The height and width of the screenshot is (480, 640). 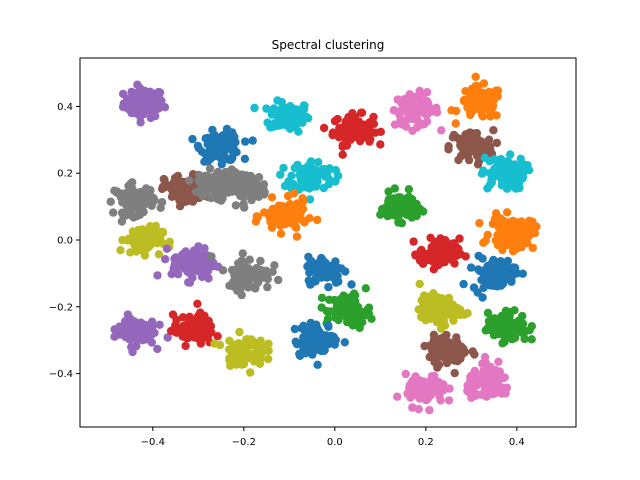 What do you see at coordinates (244, 442) in the screenshot?
I see `x-tick-label: −0.2` at bounding box center [244, 442].